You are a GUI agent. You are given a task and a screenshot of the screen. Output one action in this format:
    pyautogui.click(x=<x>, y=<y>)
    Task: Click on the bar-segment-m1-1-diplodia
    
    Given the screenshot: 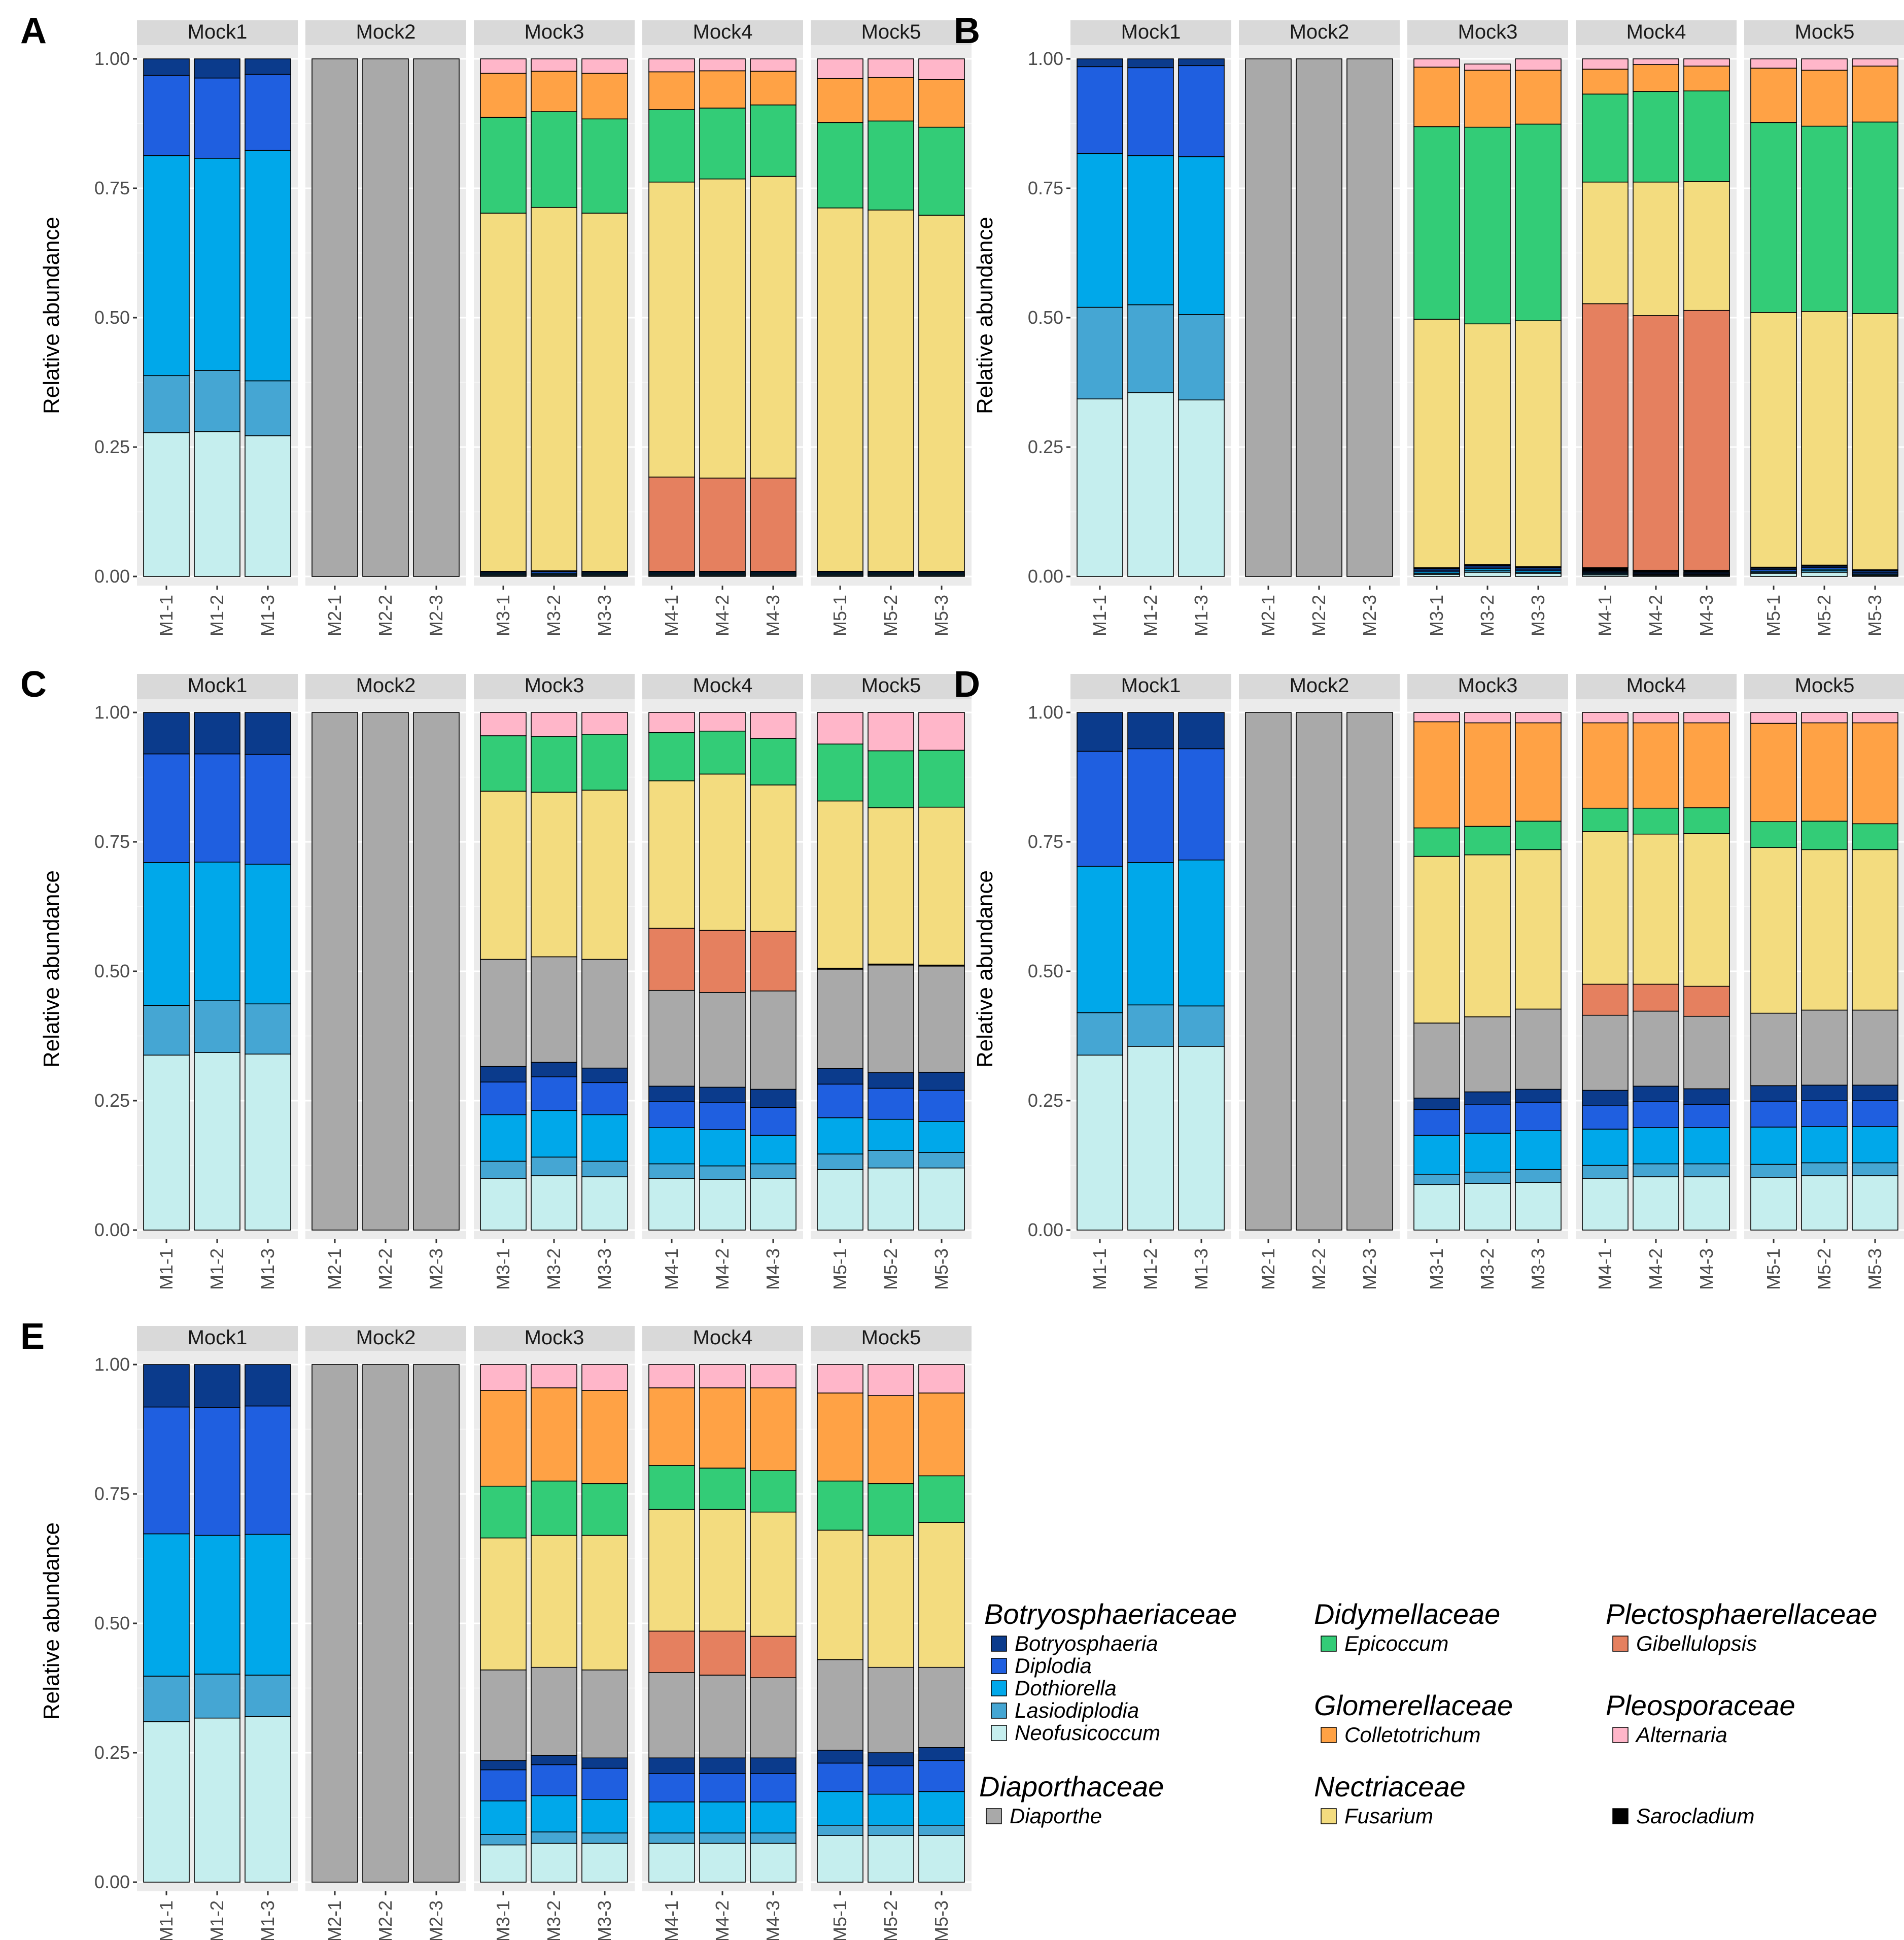 What is the action you would take?
    pyautogui.click(x=166, y=116)
    